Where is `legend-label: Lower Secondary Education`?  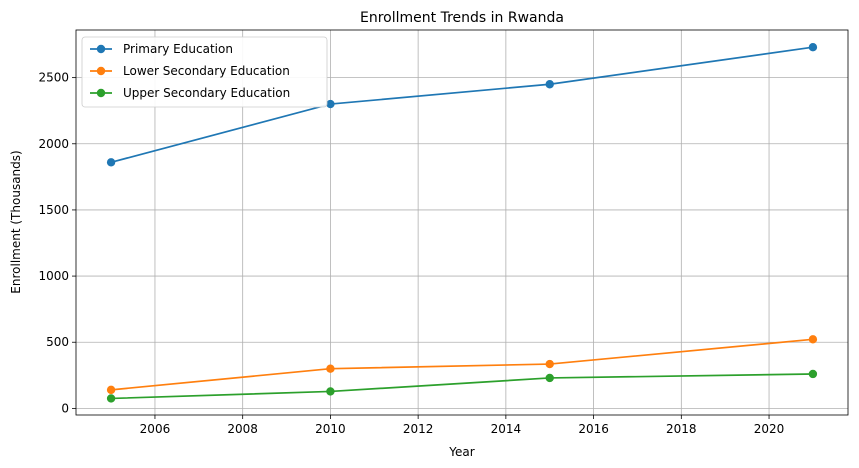
legend-label: Lower Secondary Education is located at coordinates (206, 71).